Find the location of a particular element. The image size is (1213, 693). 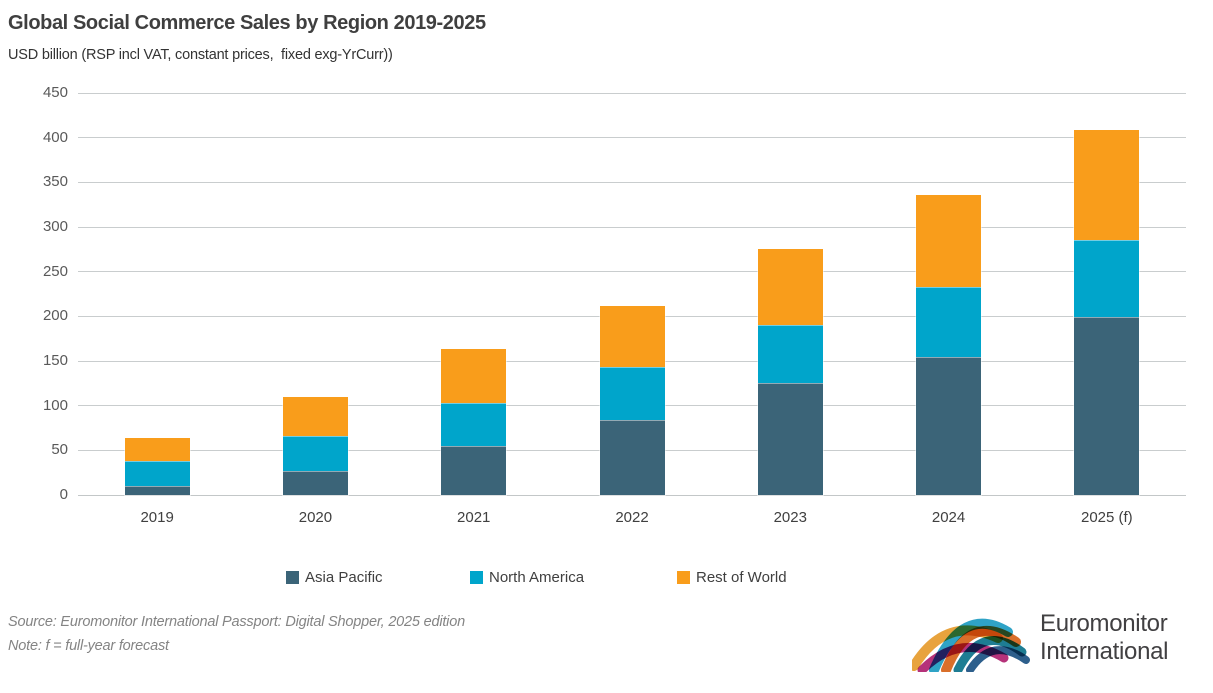

bar-segment-2020-rest-of-world is located at coordinates (315, 416).